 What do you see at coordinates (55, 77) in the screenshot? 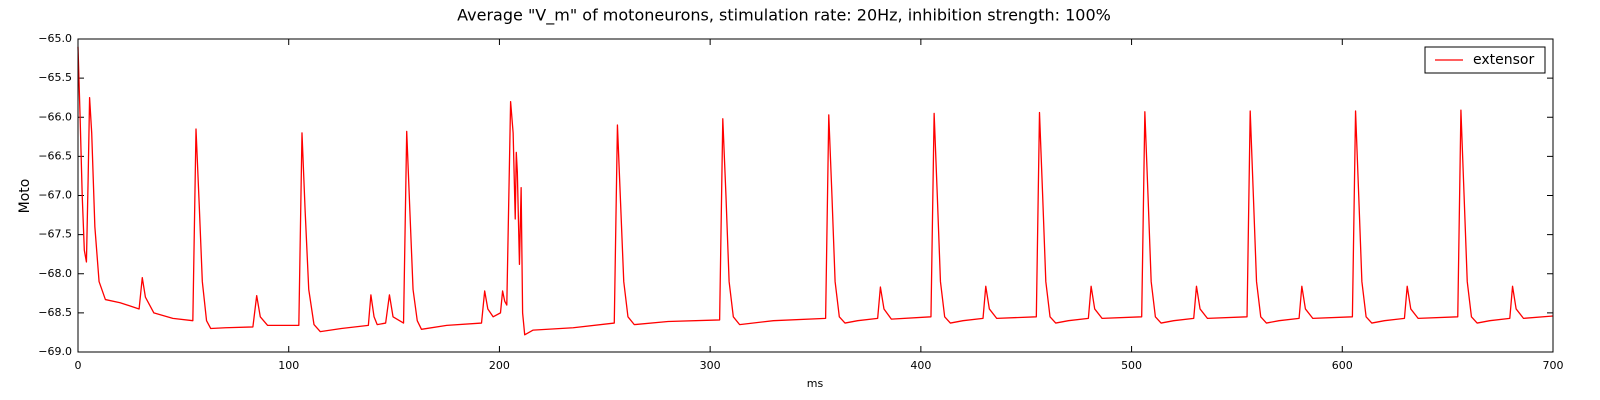
I see `y-tick-label: −65.5` at bounding box center [55, 77].